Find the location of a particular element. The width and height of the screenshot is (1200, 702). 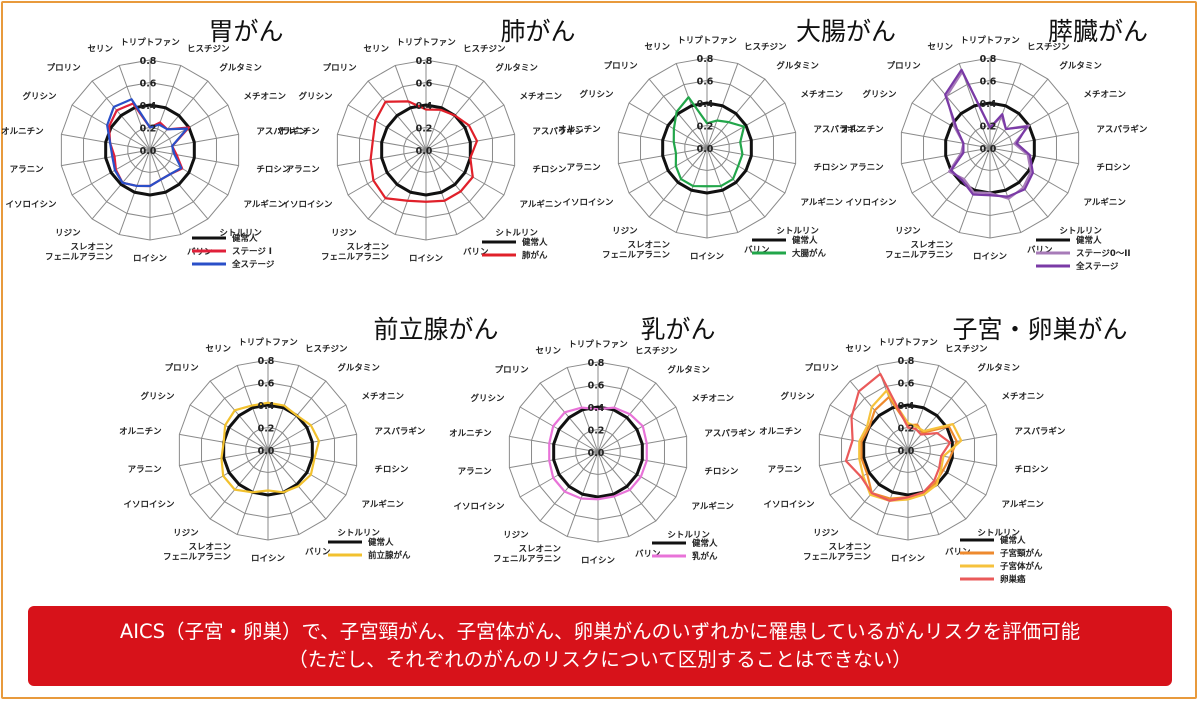

tick-label: 0.8 is located at coordinates (988, 59).